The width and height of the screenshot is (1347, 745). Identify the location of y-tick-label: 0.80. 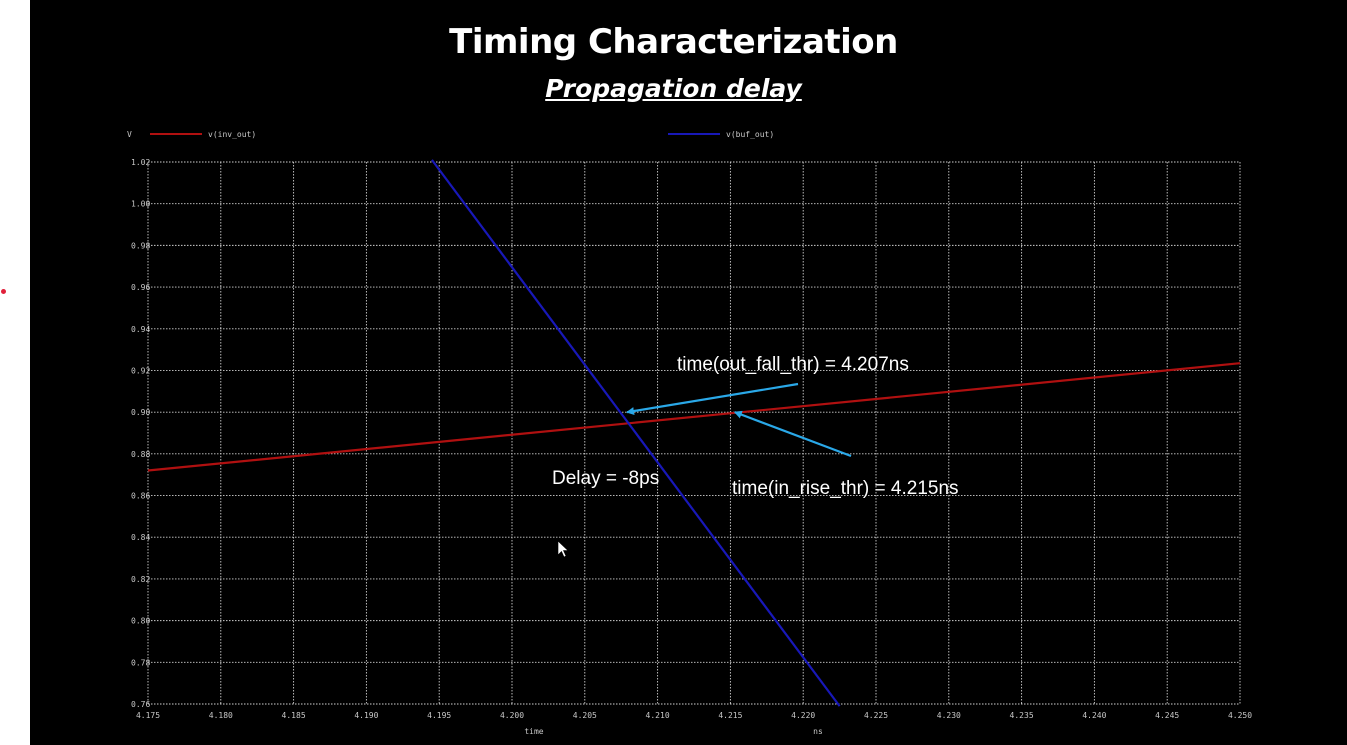
(140, 621).